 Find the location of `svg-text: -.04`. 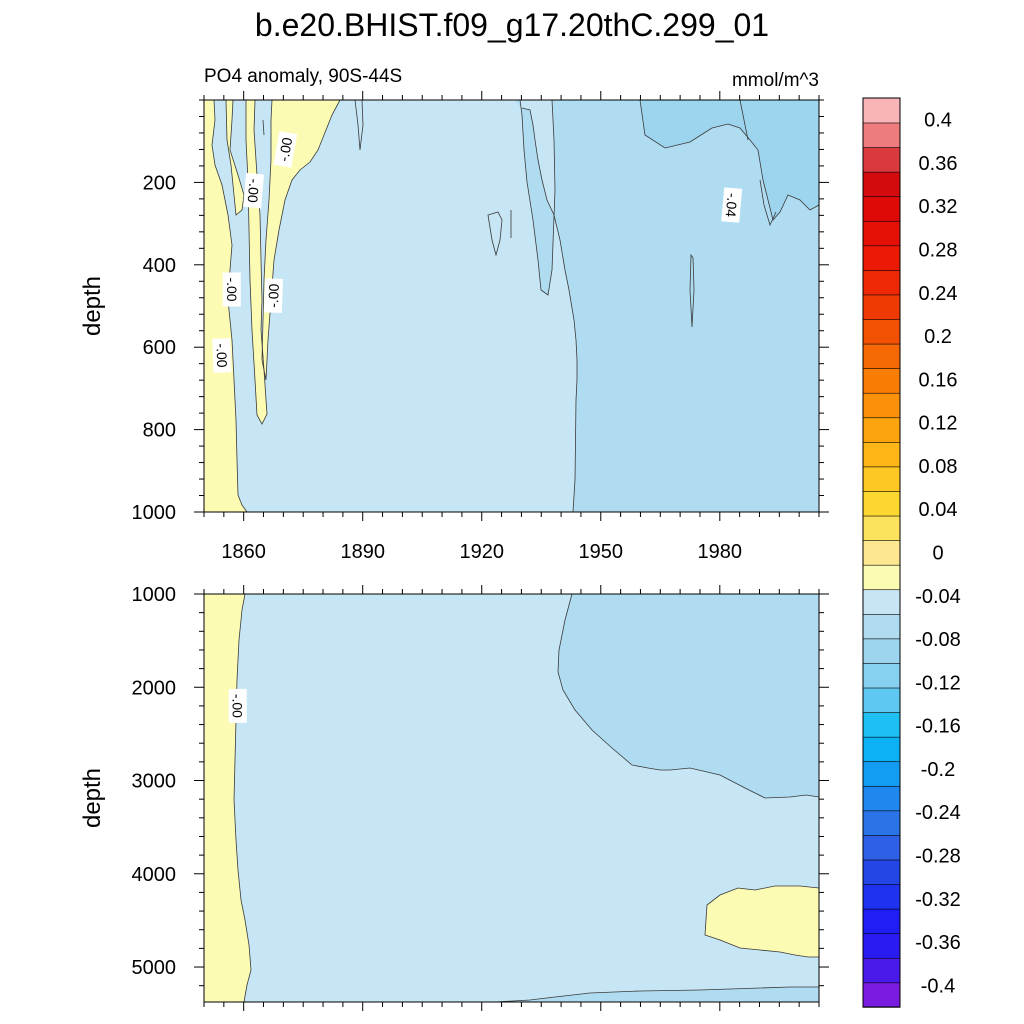

svg-text: -.04 is located at coordinates (732, 205).